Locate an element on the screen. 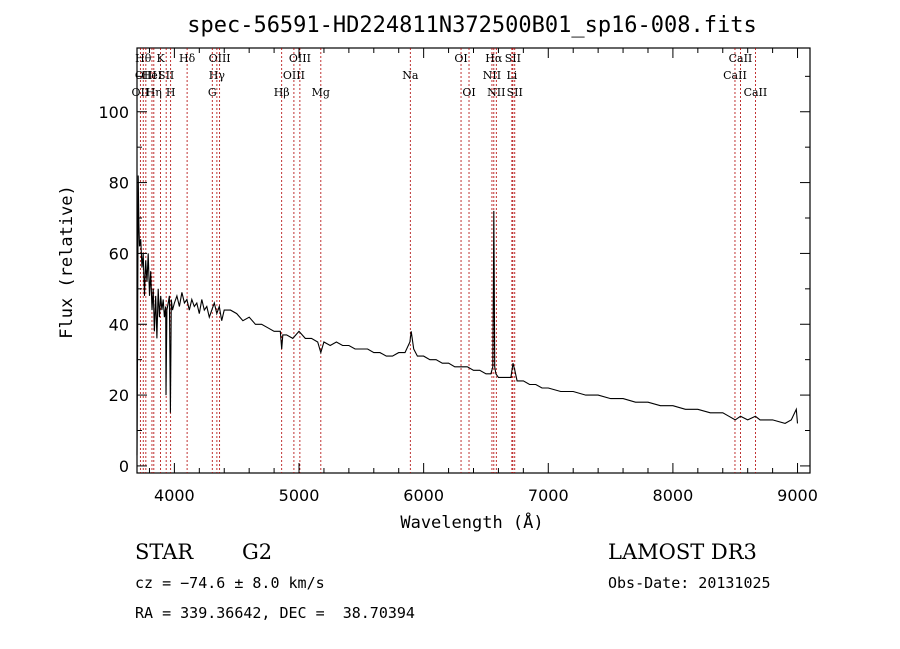  x-tick-label: 7000 is located at coordinates (548, 495).